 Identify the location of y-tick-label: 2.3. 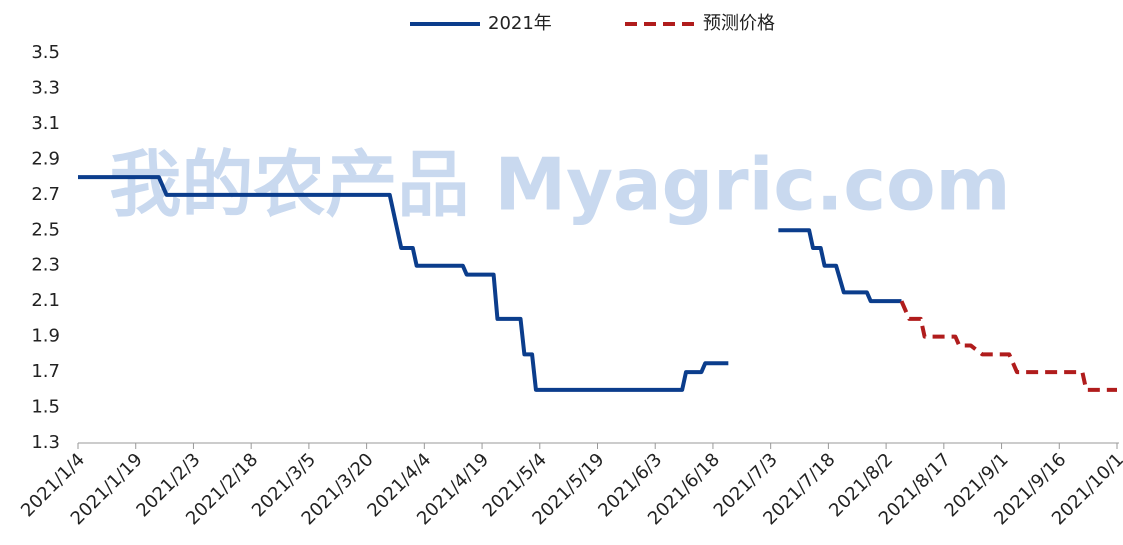
(45, 265).